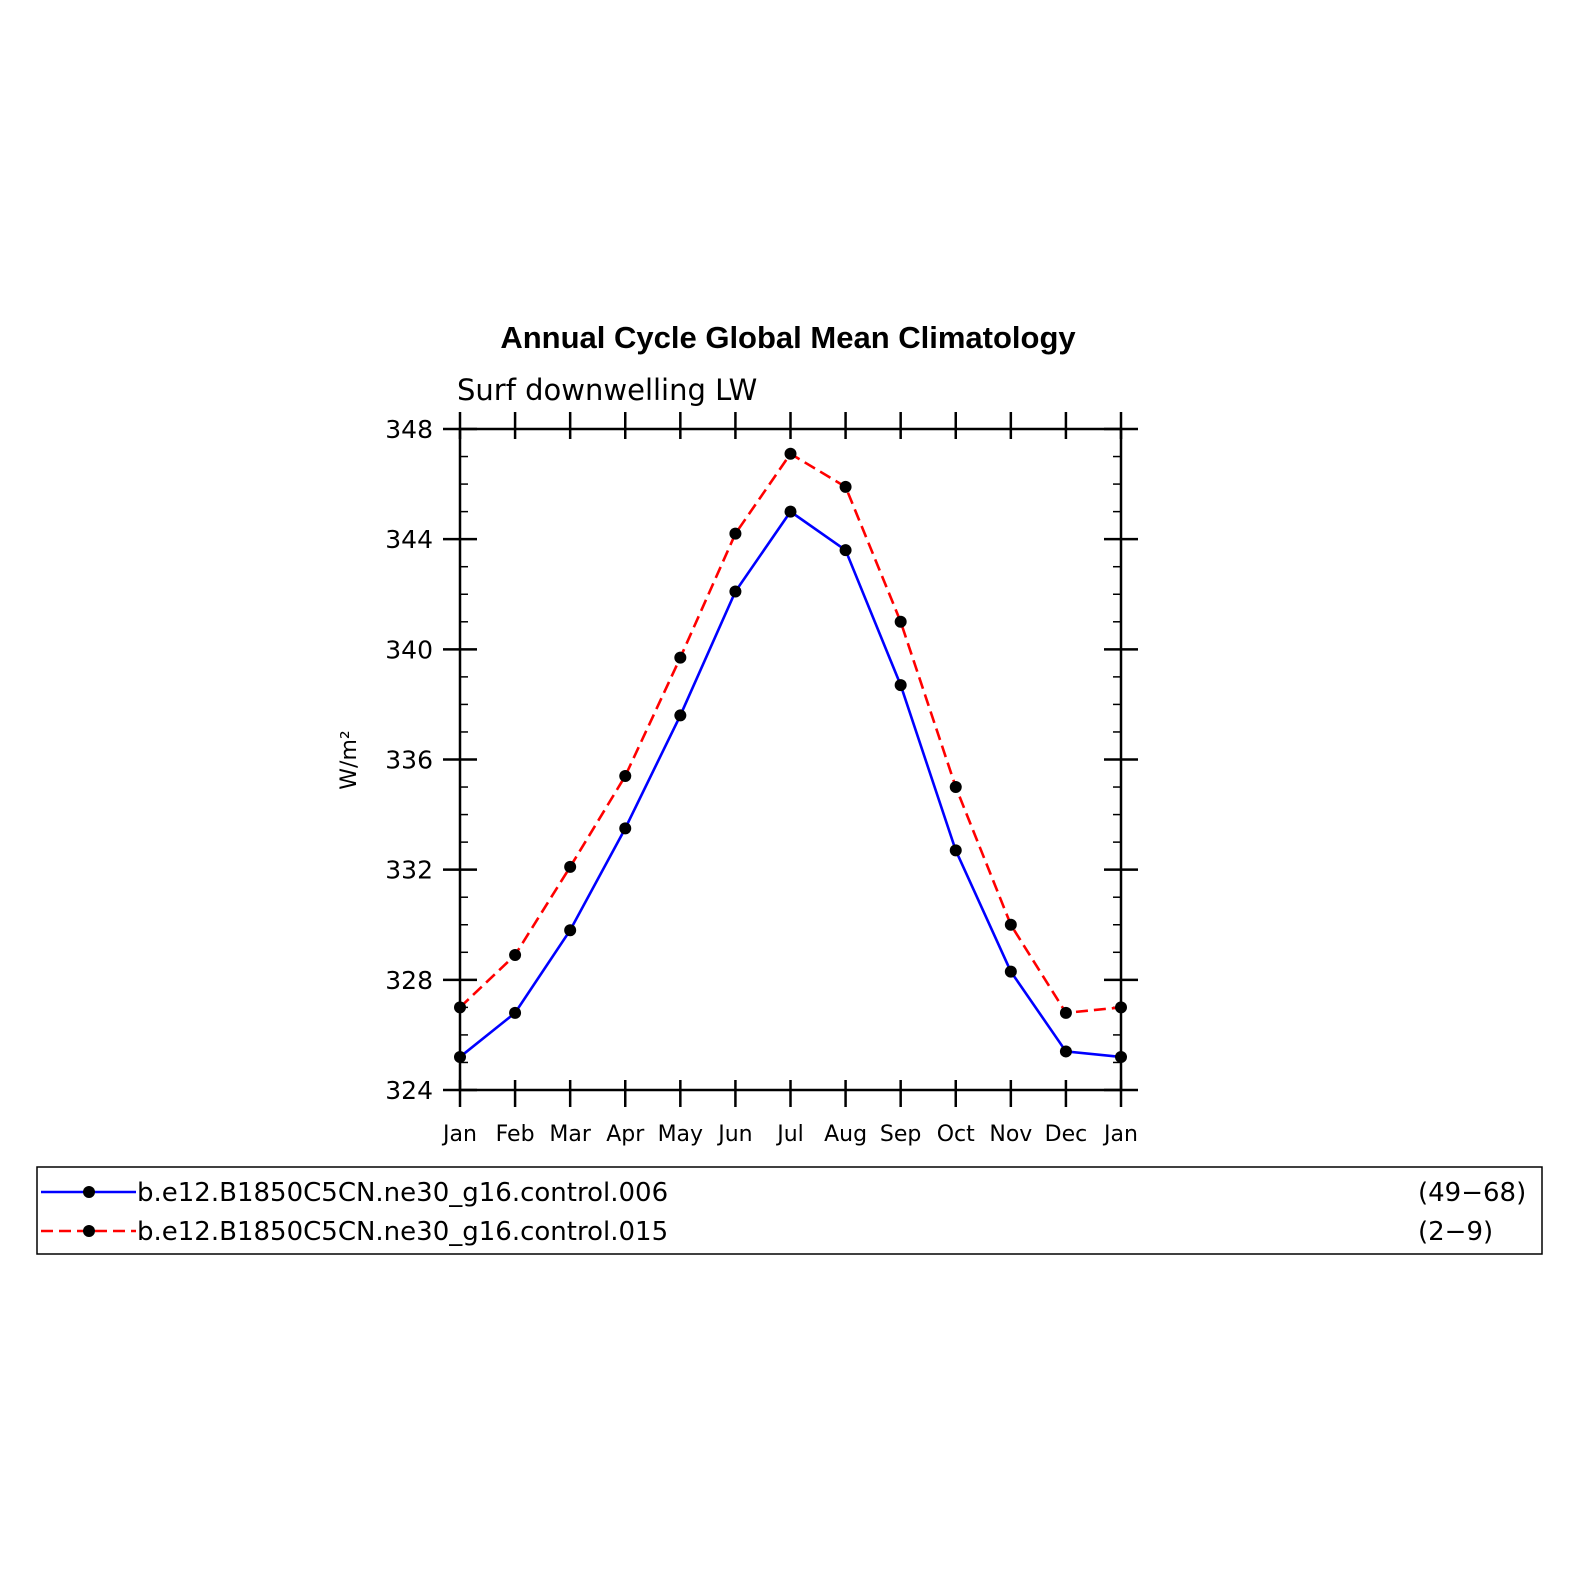  Describe the element at coordinates (1010, 1134) in the screenshot. I see `x-tick-label: Nov` at that location.